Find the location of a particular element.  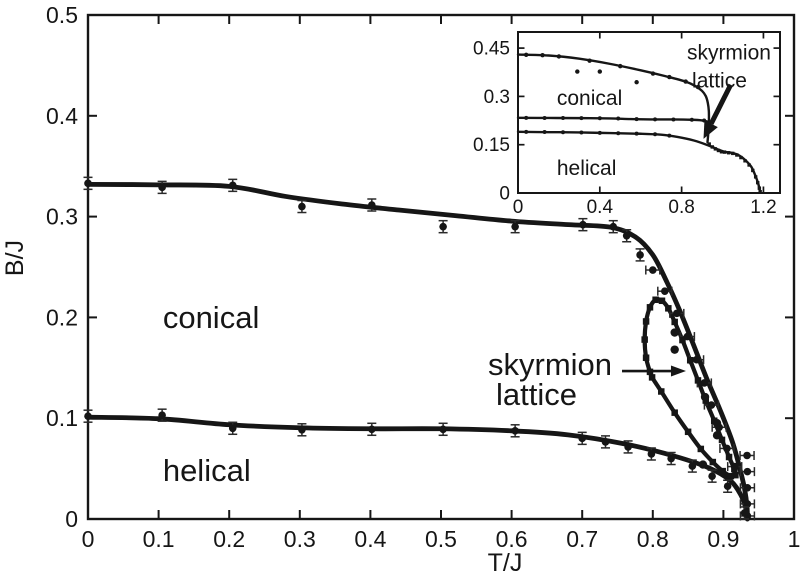

x-tick-label: 1.2 is located at coordinates (763, 207).